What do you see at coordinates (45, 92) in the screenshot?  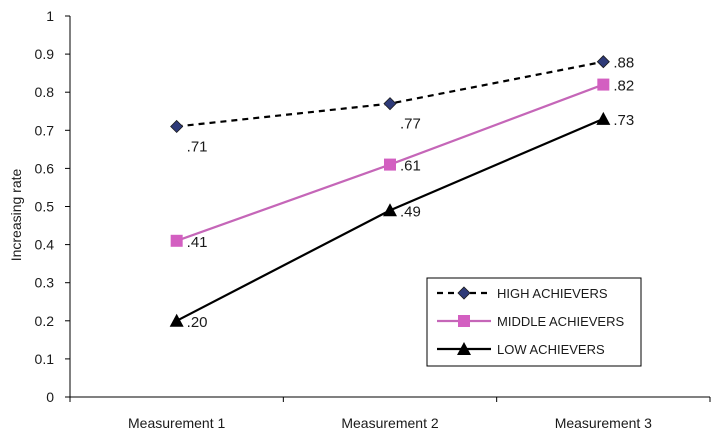 I see `y-tick-label: 0.8` at bounding box center [45, 92].